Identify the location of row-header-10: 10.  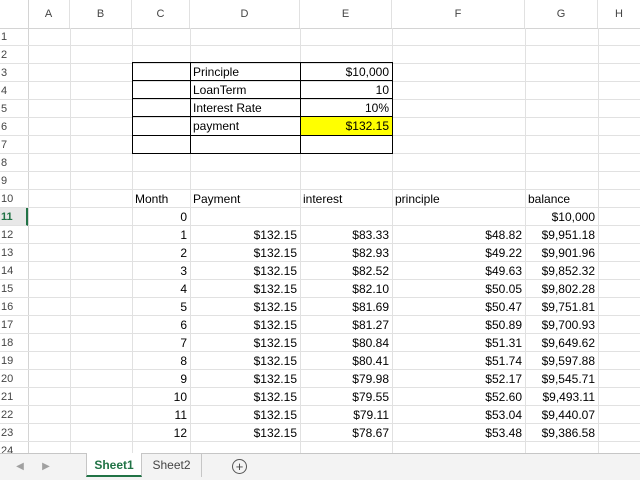
(14, 199).